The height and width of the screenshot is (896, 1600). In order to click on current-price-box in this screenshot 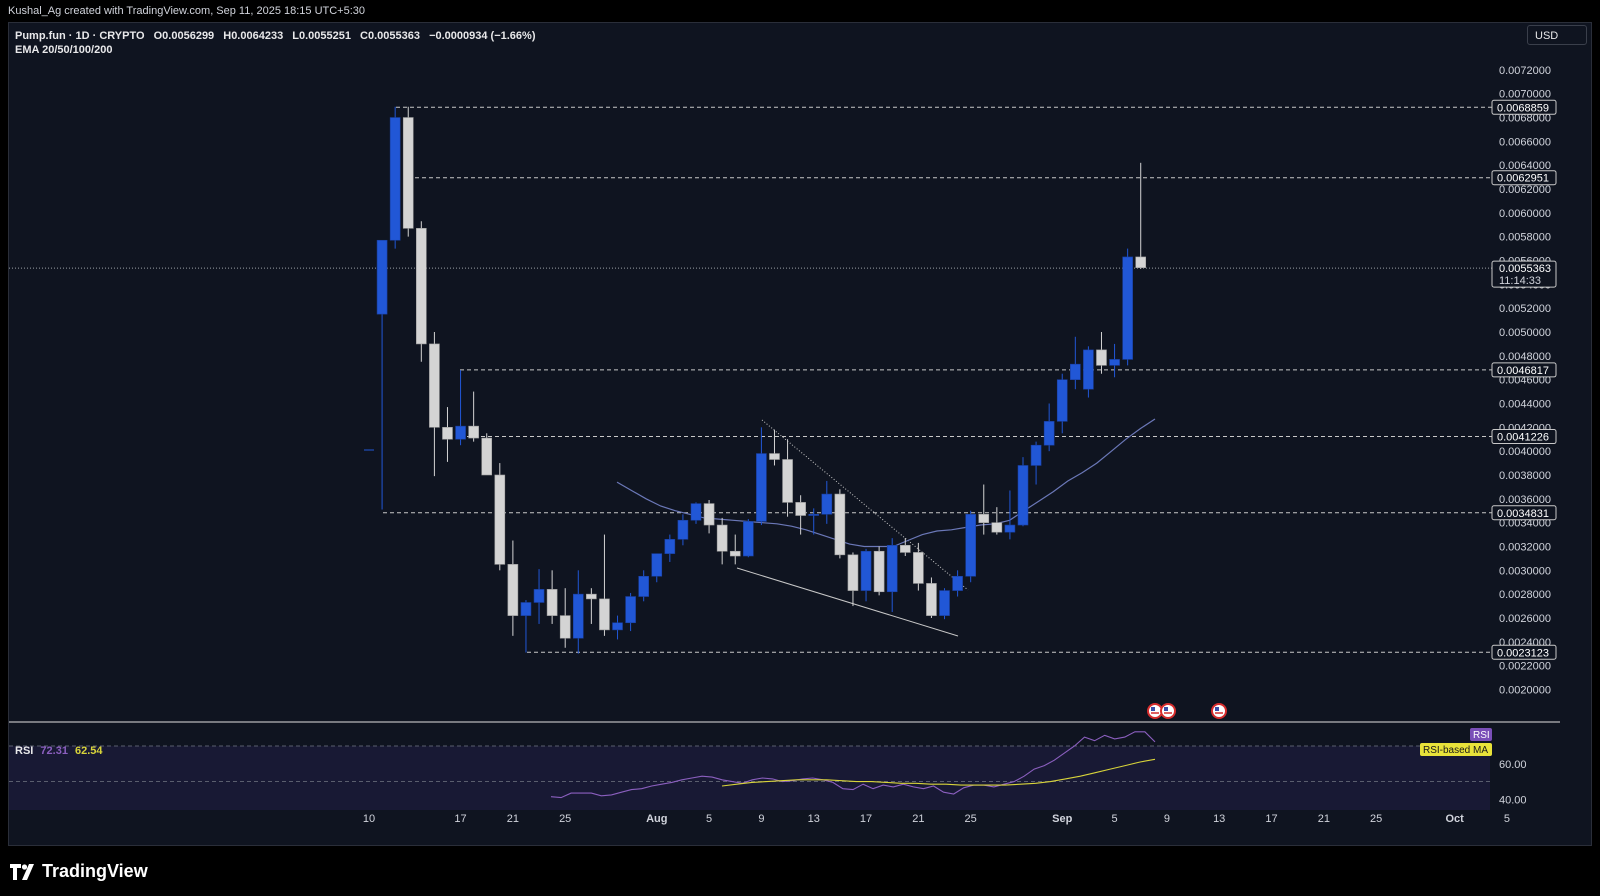, I will do `click(1524, 274)`.